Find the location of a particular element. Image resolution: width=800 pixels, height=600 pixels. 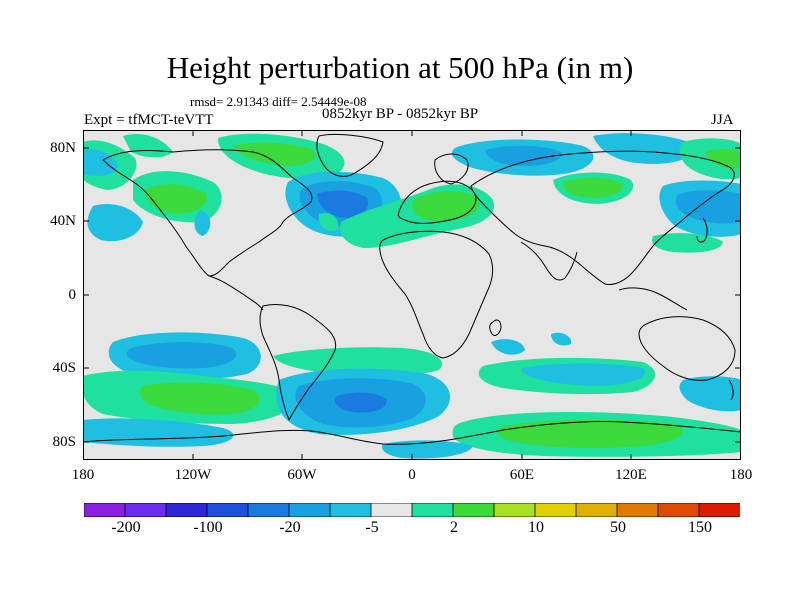

lon-label-60e: 60E is located at coordinates (522, 475).